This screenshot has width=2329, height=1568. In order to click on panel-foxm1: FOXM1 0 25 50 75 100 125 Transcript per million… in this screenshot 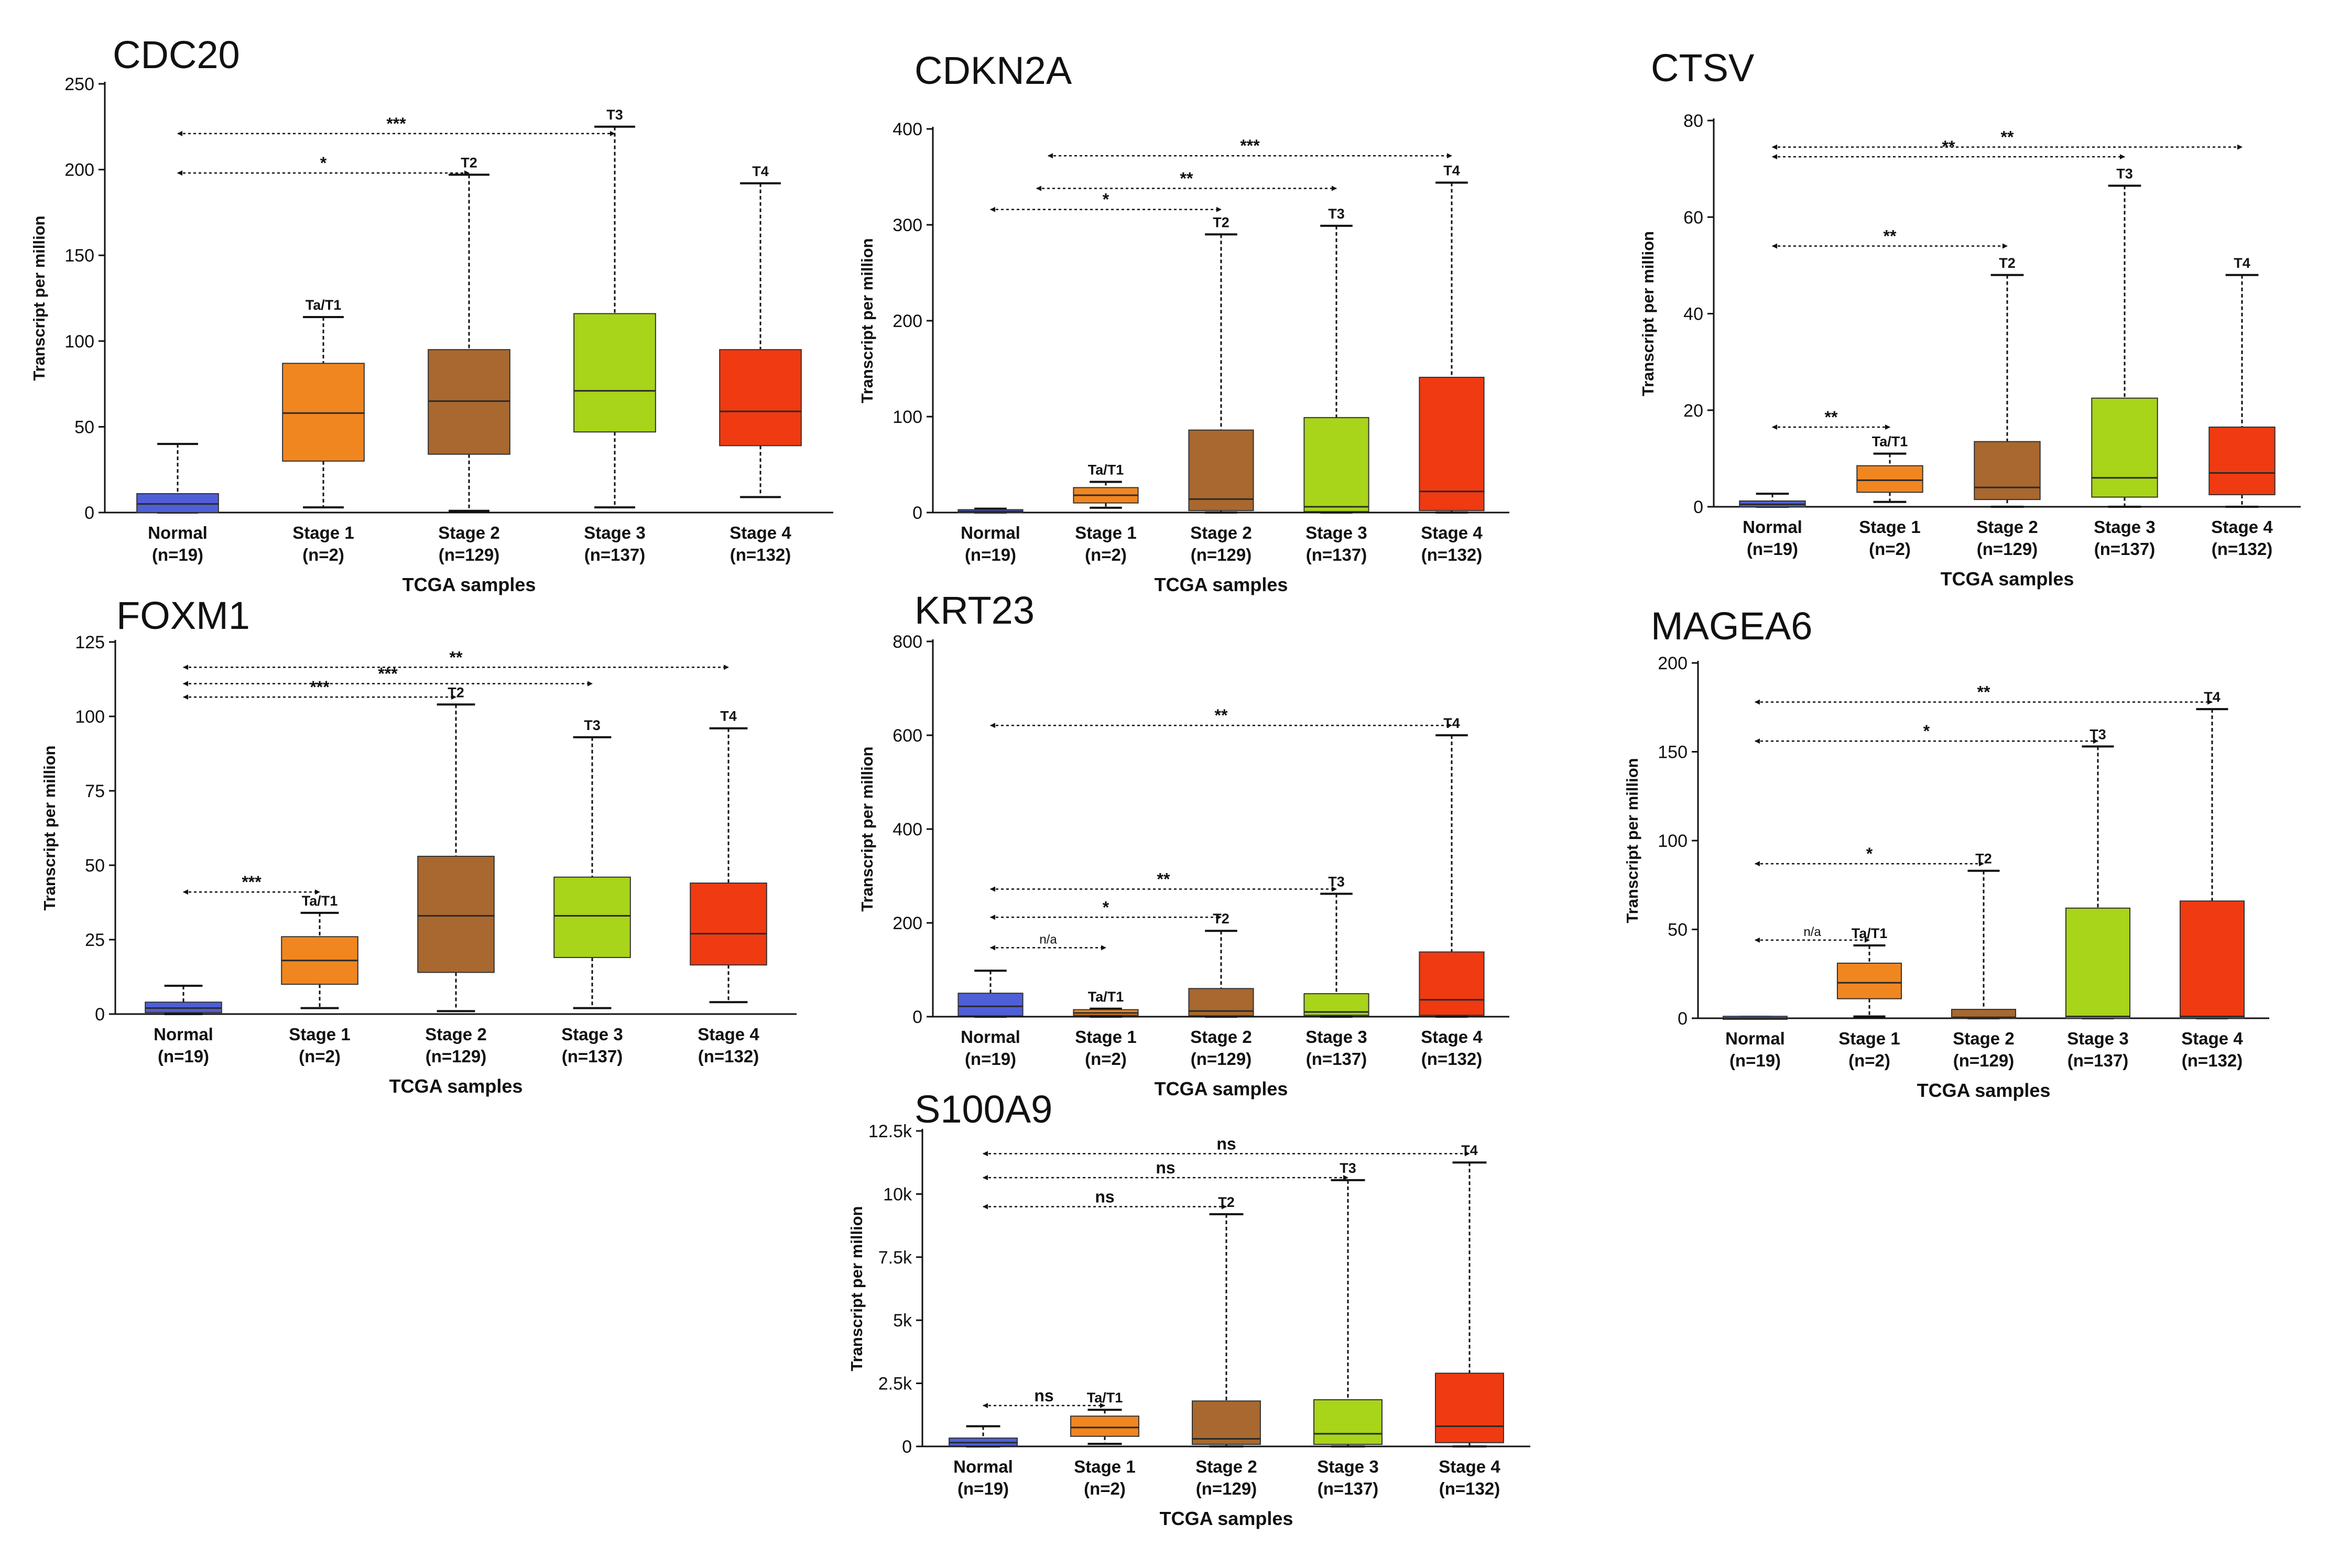, I will do `click(418, 845)`.